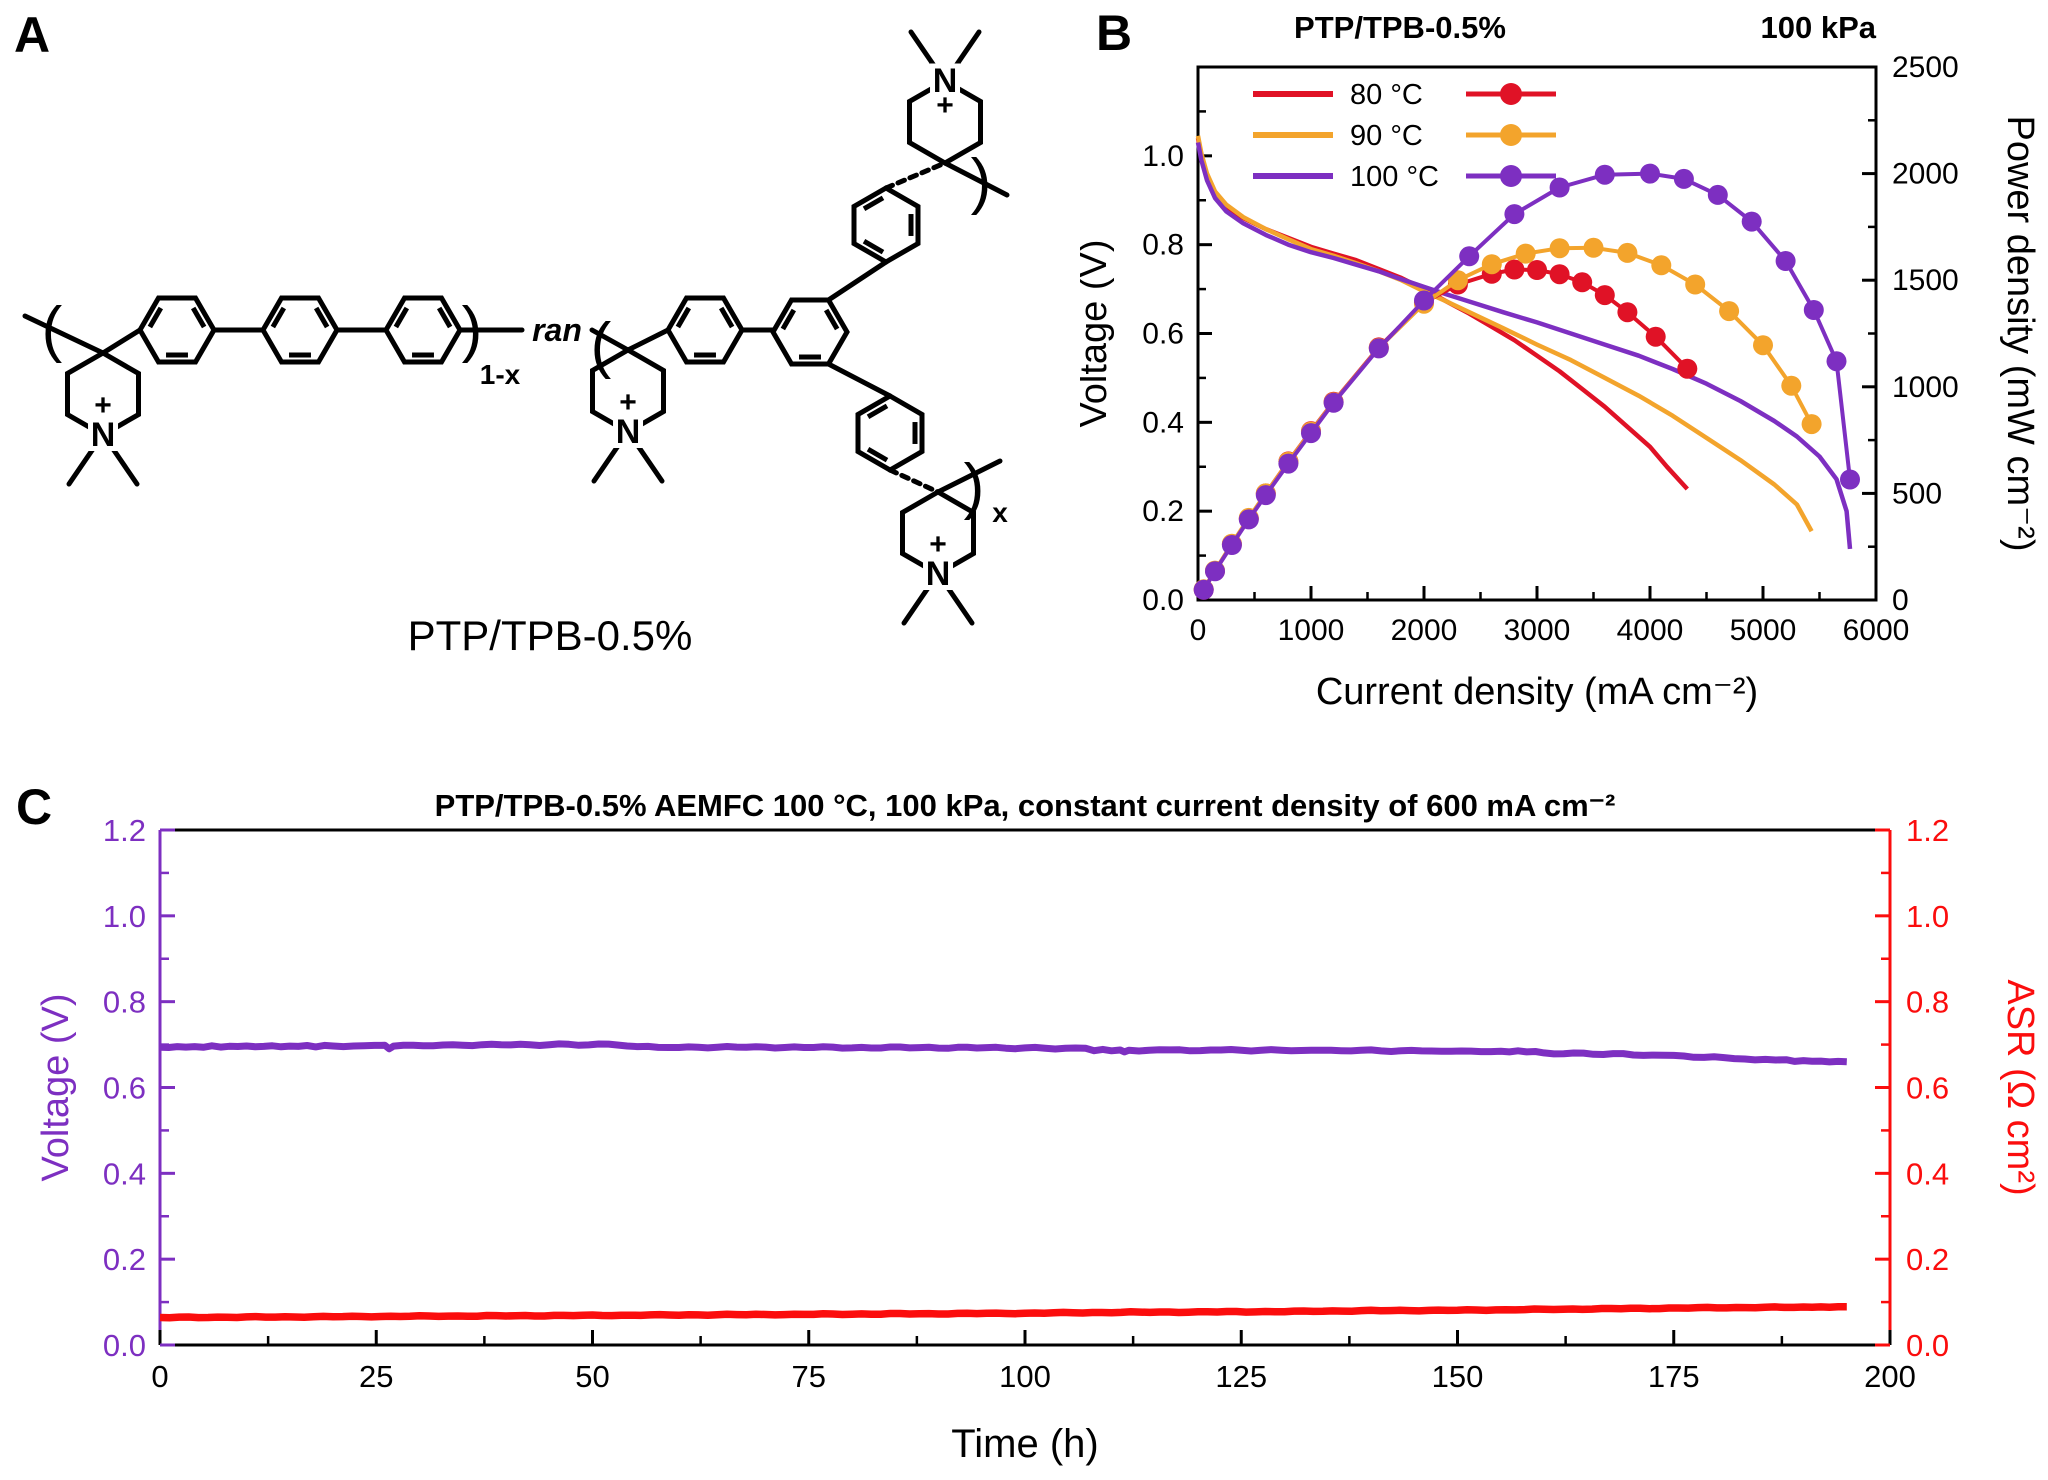  Describe the element at coordinates (1386, 95) in the screenshot. I see `legend-label: 80 °C` at that location.